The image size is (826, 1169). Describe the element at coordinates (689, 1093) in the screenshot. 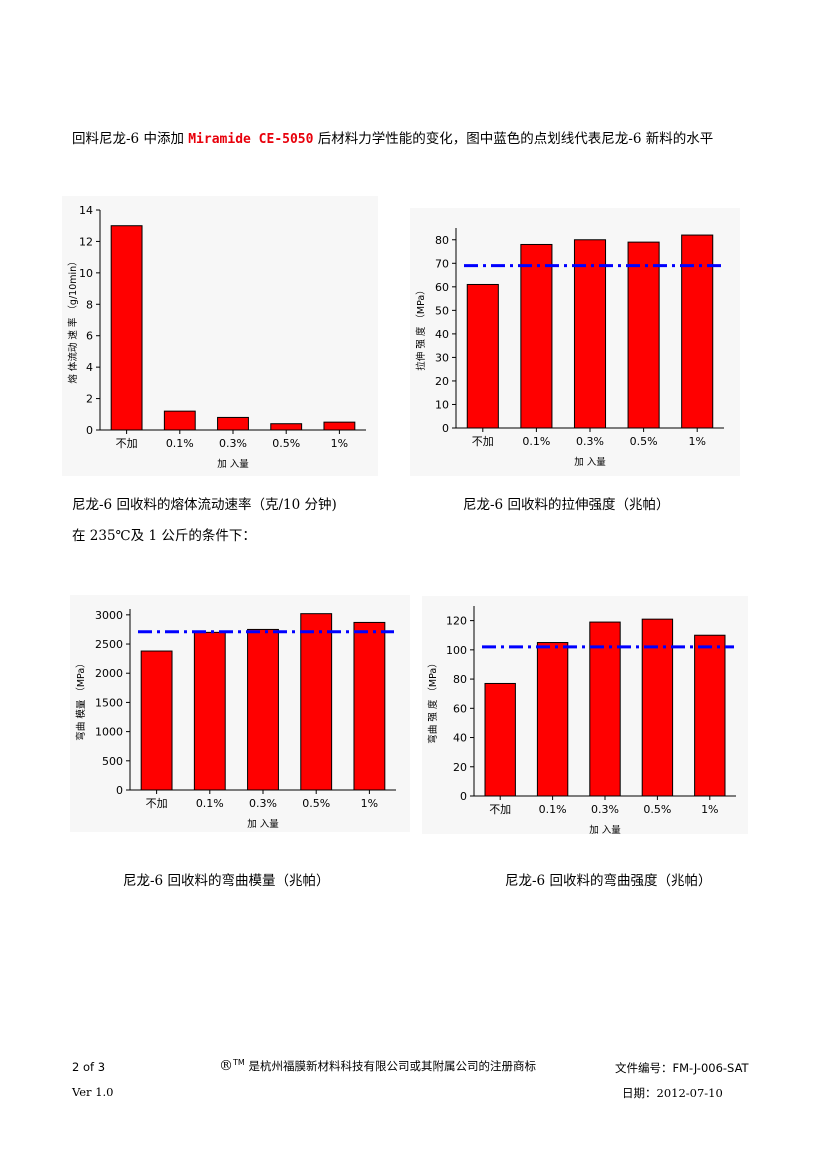

I see `date-value: 2012-07-10` at that location.